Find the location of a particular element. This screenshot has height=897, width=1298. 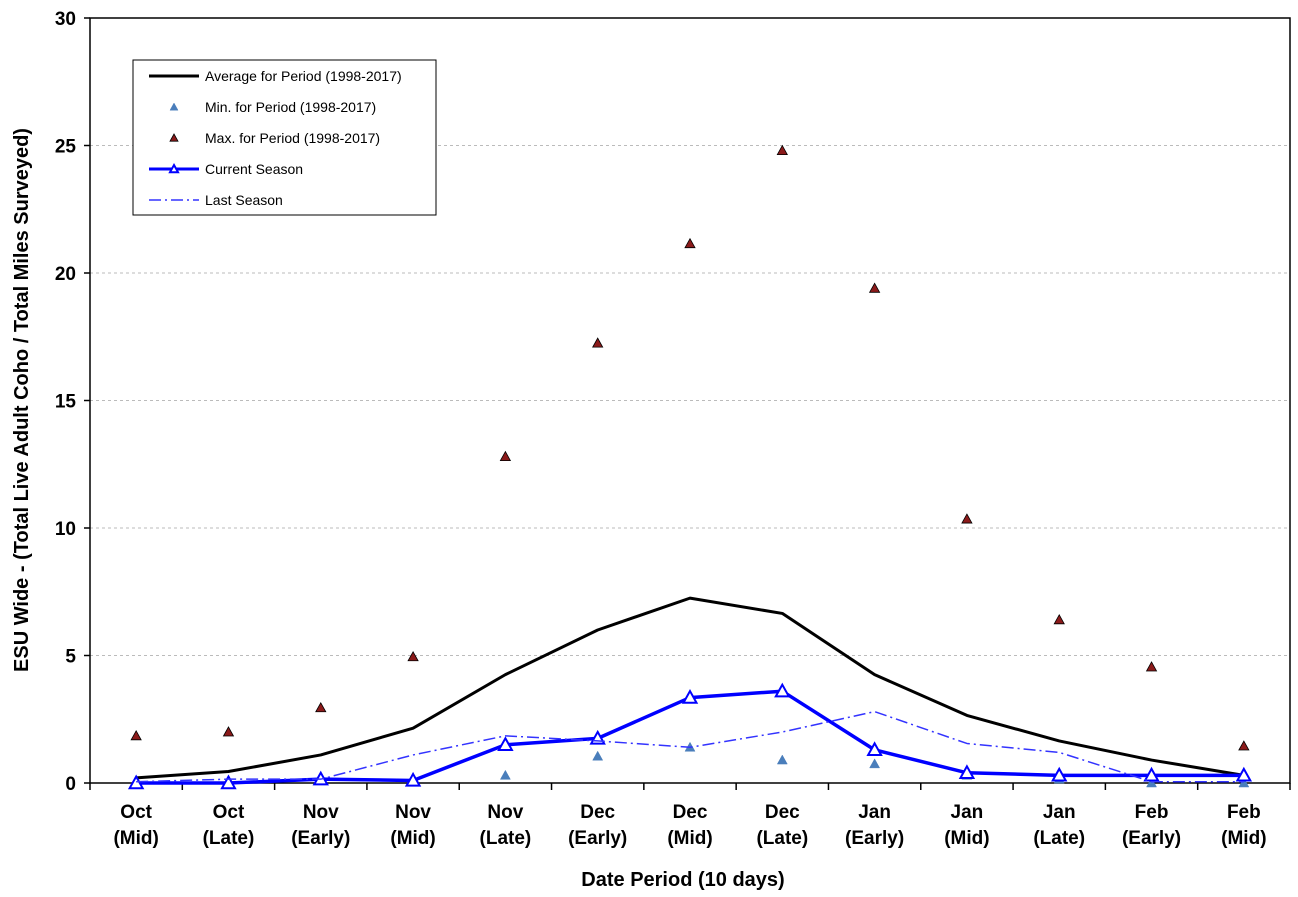

x-tick-label: Dec (Early) is located at coordinates (597, 825).